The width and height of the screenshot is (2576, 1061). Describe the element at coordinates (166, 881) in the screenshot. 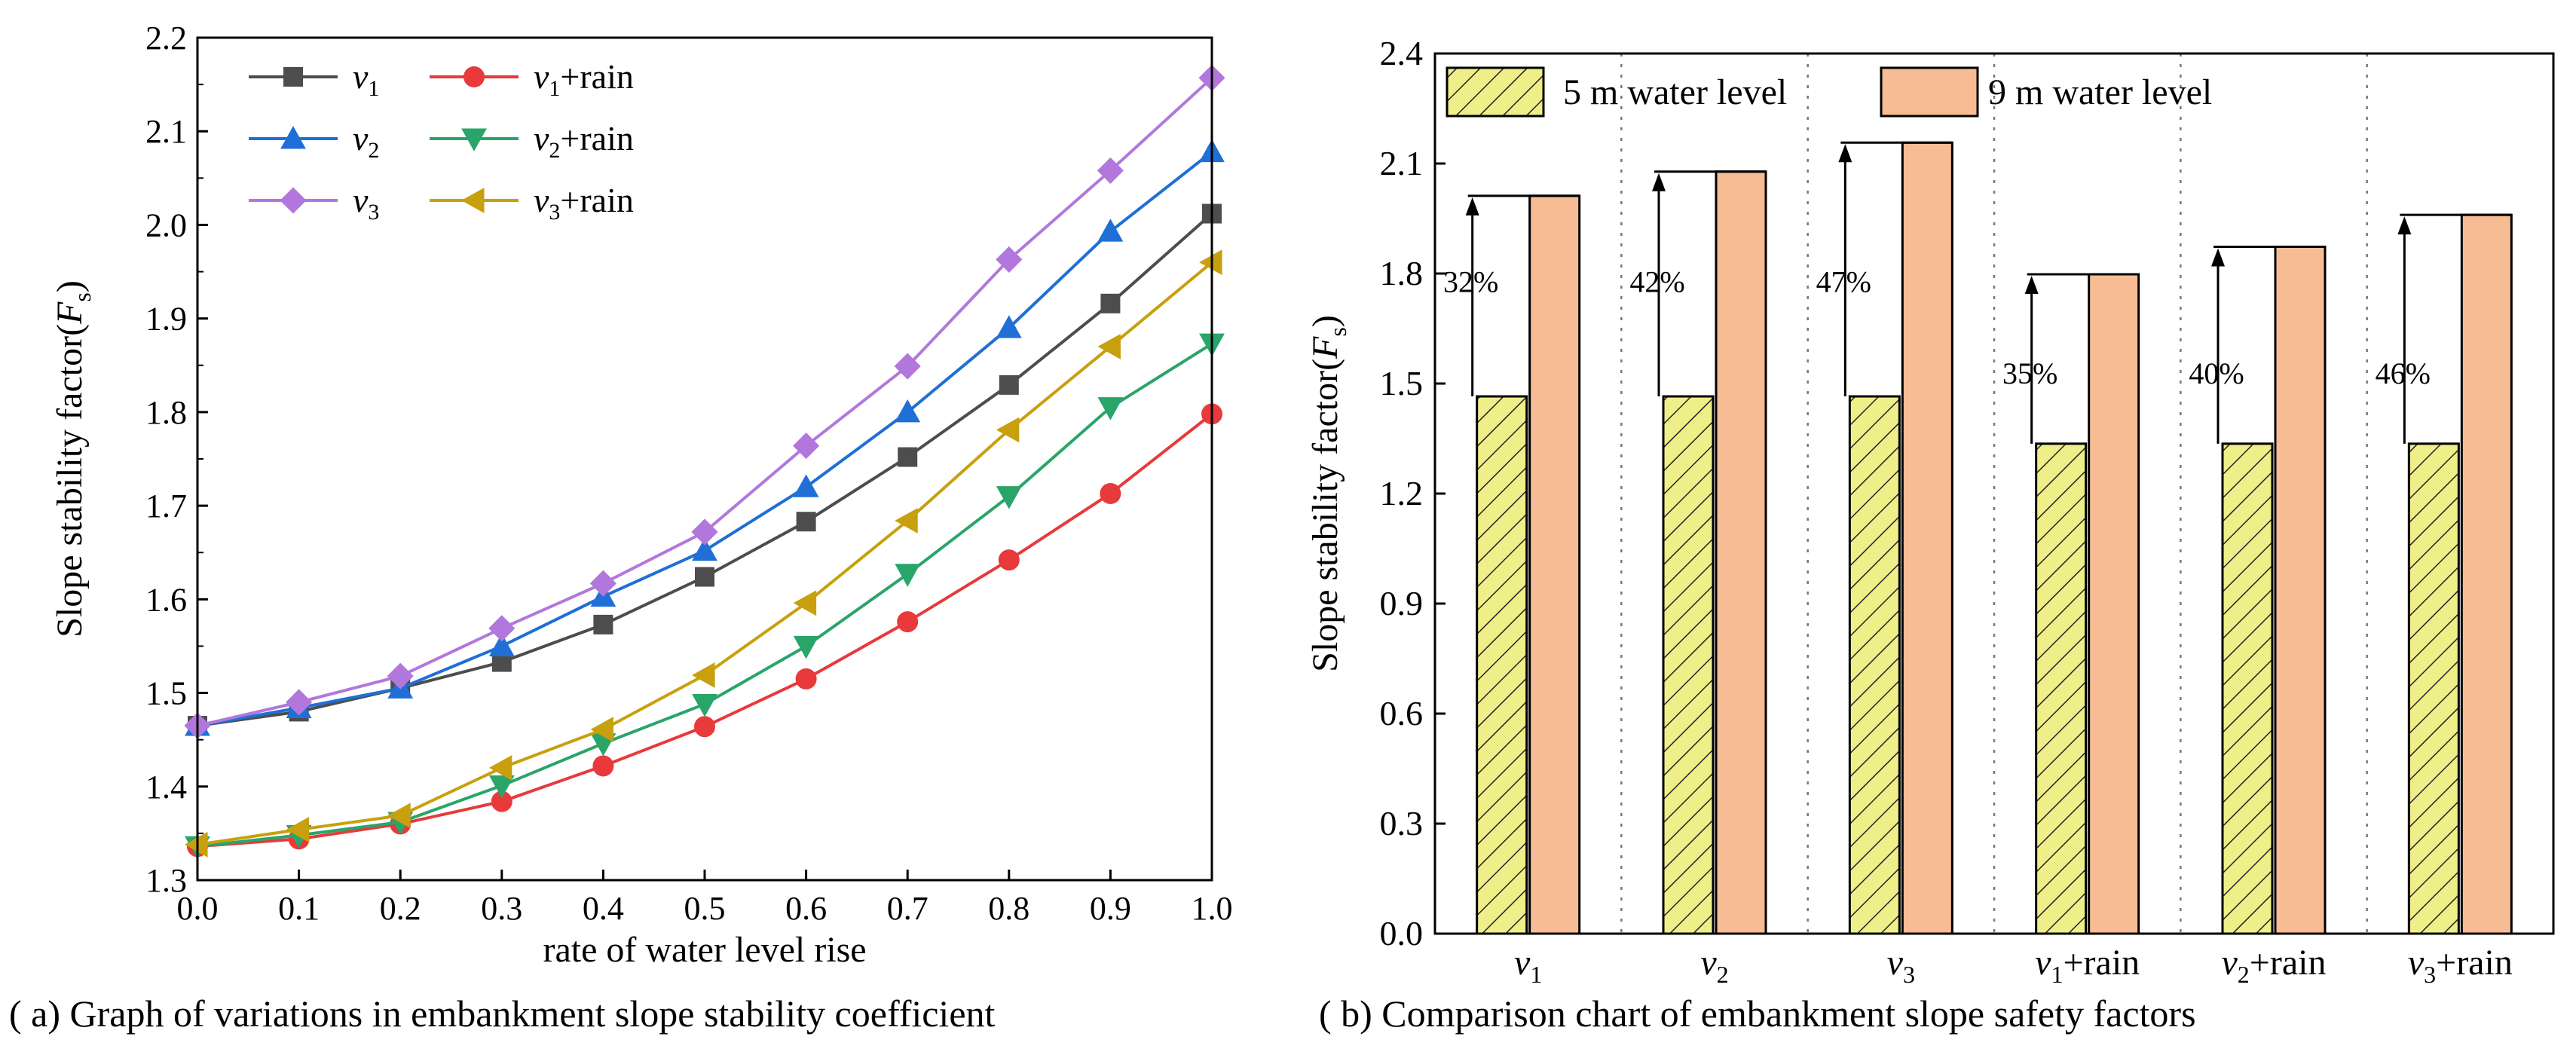

I see `y-tick-label: 1.3` at that location.